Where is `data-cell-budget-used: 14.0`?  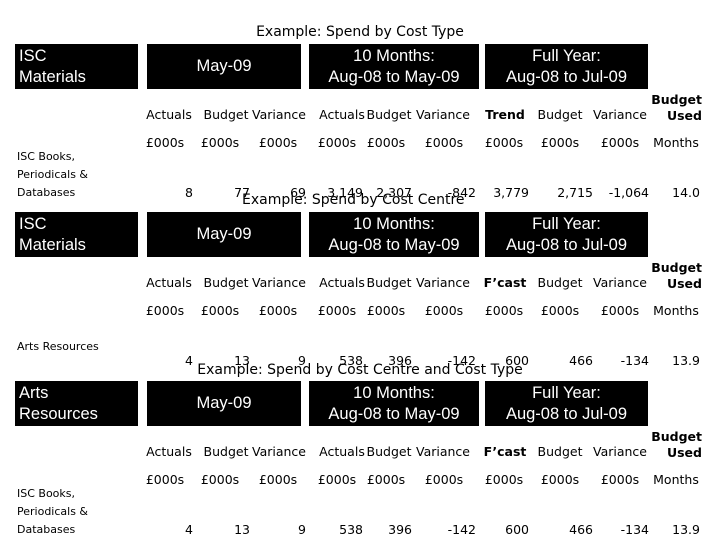
data-cell-budget-used: 14.0 is located at coordinates (686, 192).